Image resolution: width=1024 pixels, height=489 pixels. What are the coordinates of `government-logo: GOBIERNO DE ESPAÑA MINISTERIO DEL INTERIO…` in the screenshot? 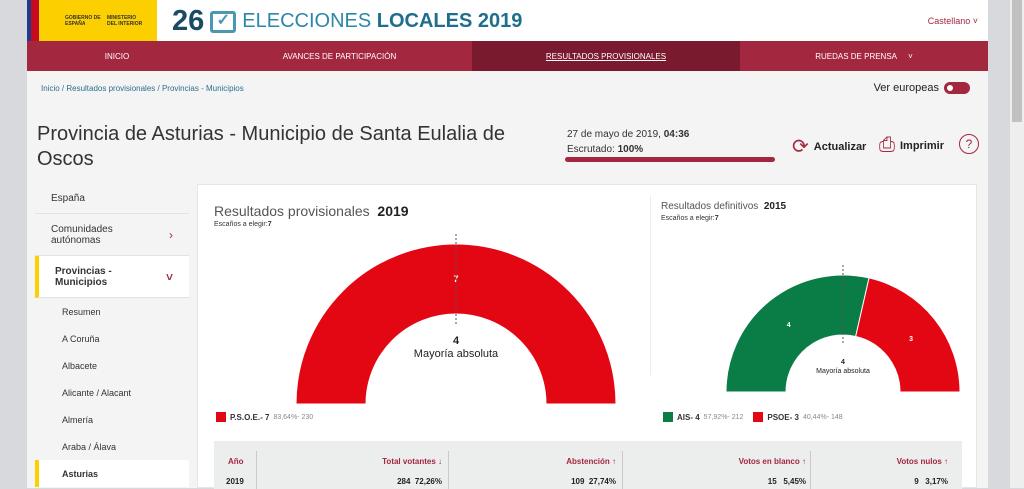 It's located at (92, 20).